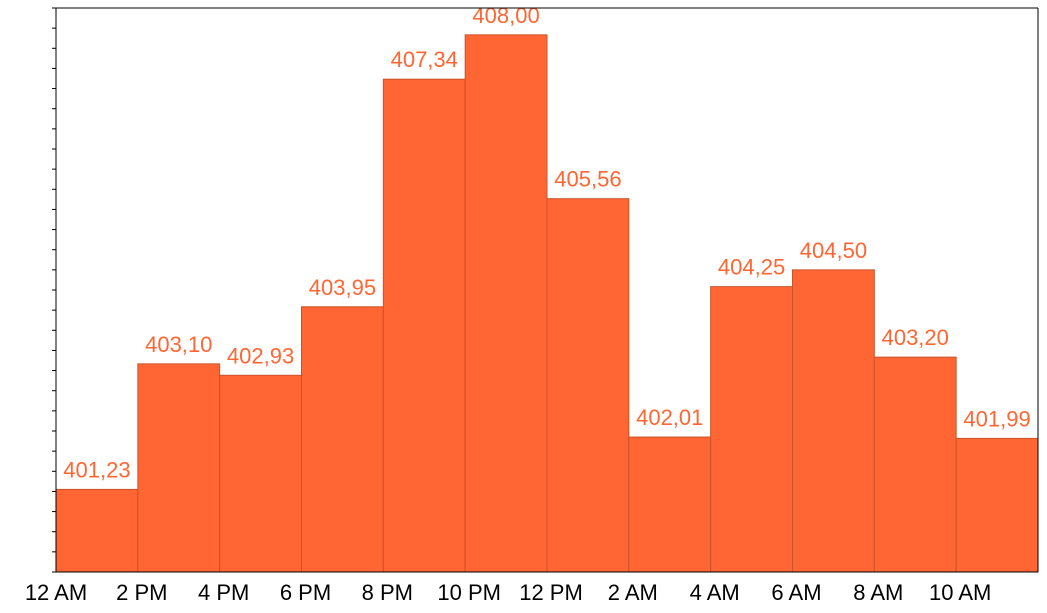 This screenshot has height=613, width=1047. What do you see at coordinates (342, 287) in the screenshot?
I see `data-label: 403,95` at bounding box center [342, 287].